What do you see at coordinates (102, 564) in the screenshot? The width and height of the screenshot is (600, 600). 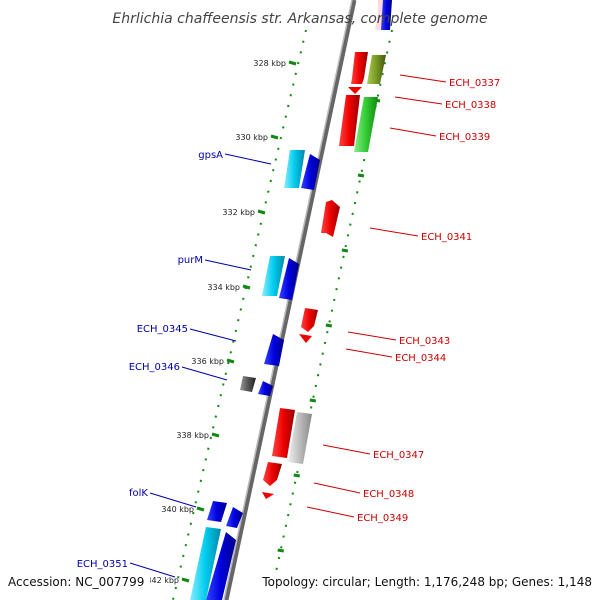 I see `label-ech-0351: ECH_0351` at bounding box center [102, 564].